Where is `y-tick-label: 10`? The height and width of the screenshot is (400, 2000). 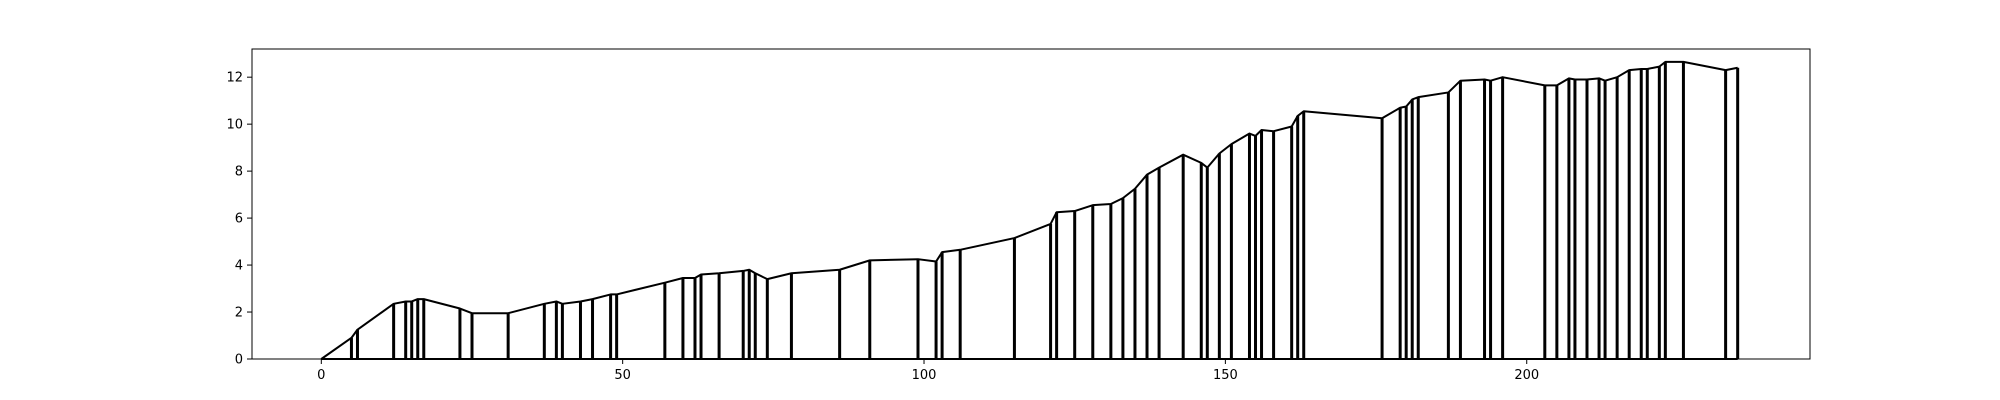
y-tick-label: 10 is located at coordinates (234, 125).